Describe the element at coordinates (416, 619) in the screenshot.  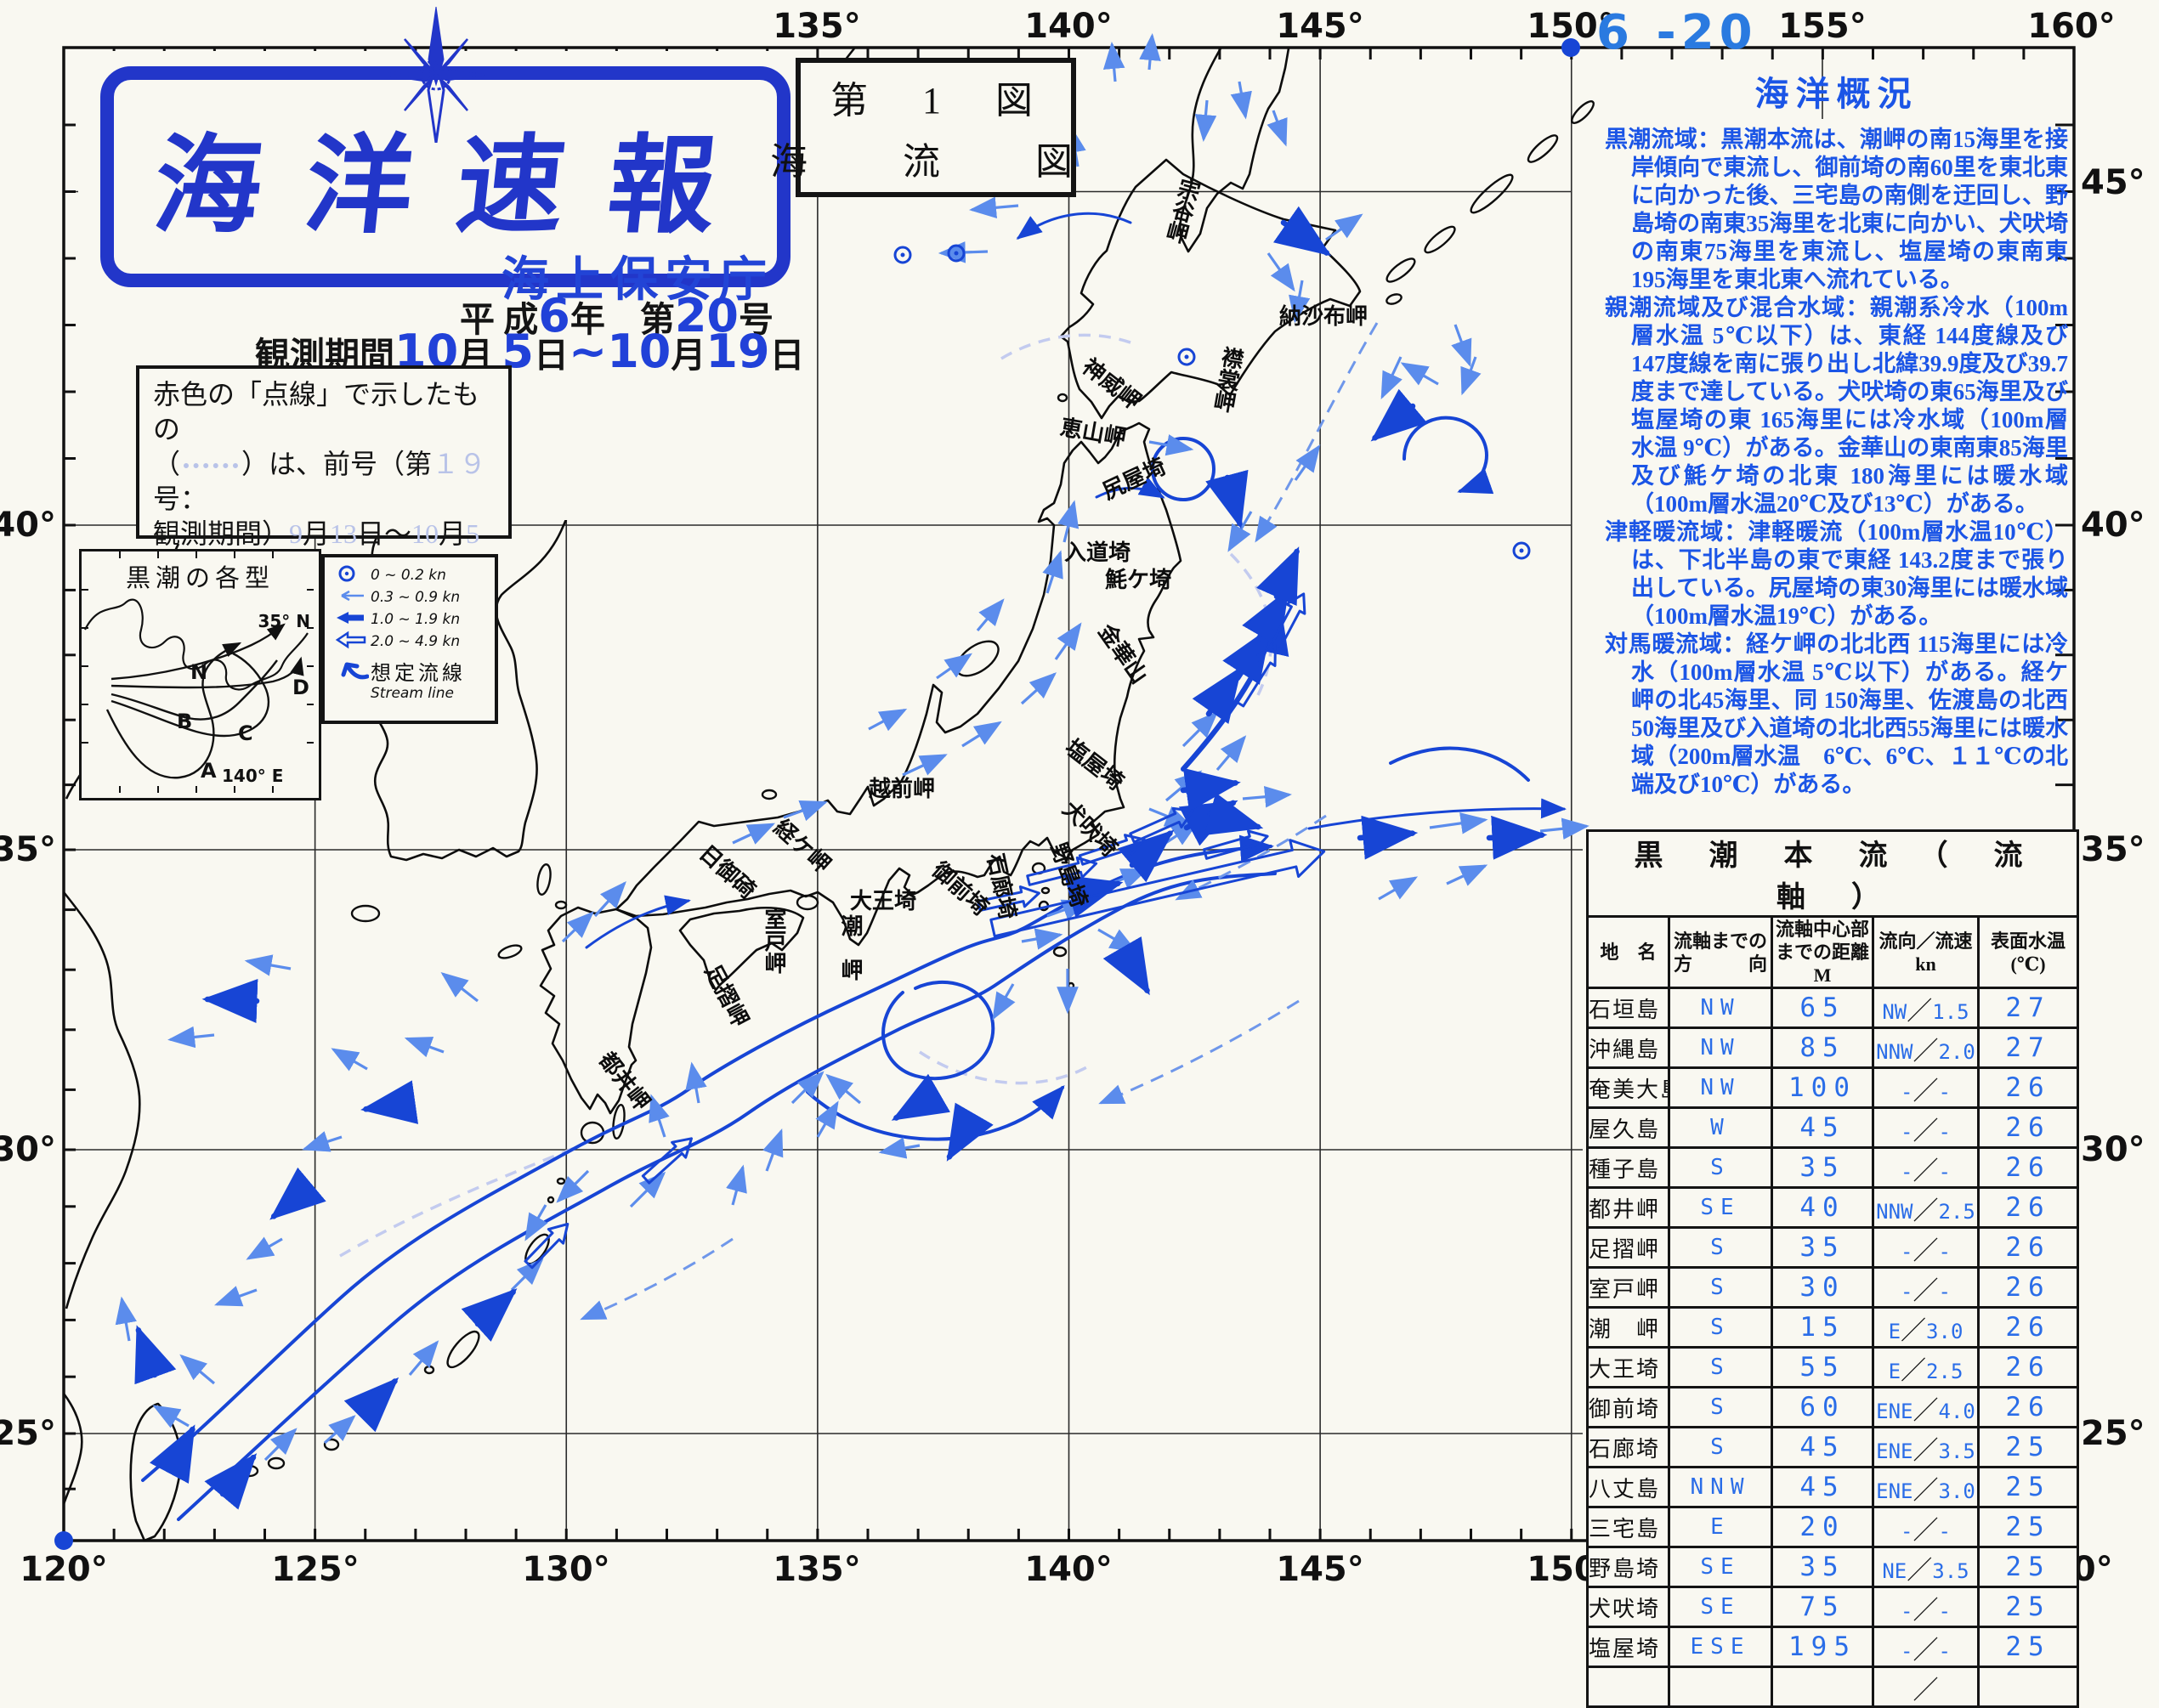
I see `legend-range-label: 1.0 ~ 1.9 kn` at that location.